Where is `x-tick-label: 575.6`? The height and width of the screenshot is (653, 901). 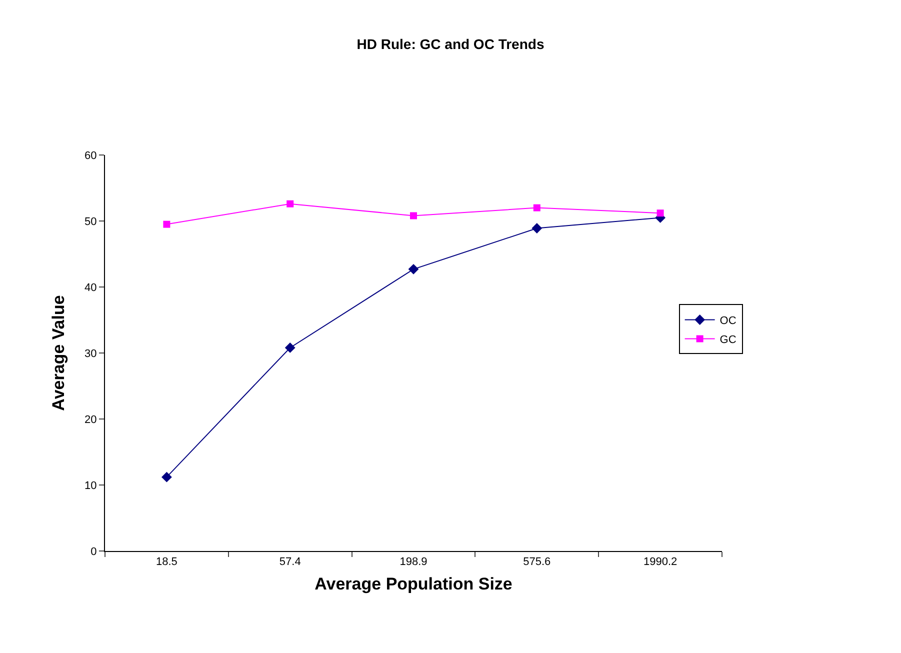
x-tick-label: 575.6 is located at coordinates (537, 562).